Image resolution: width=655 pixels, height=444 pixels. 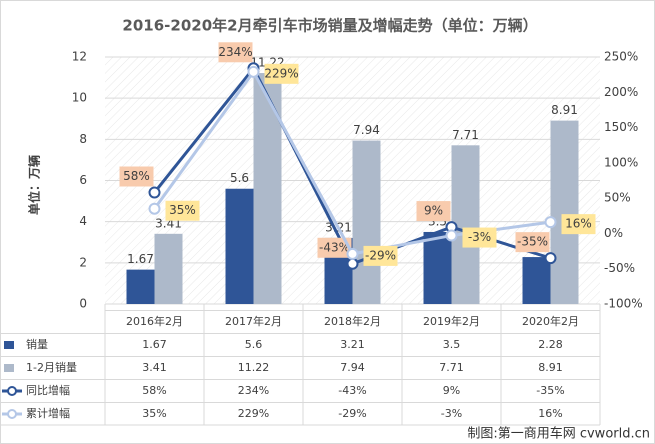 I want to click on bar-value-label: 7.94, so click(x=366, y=130).